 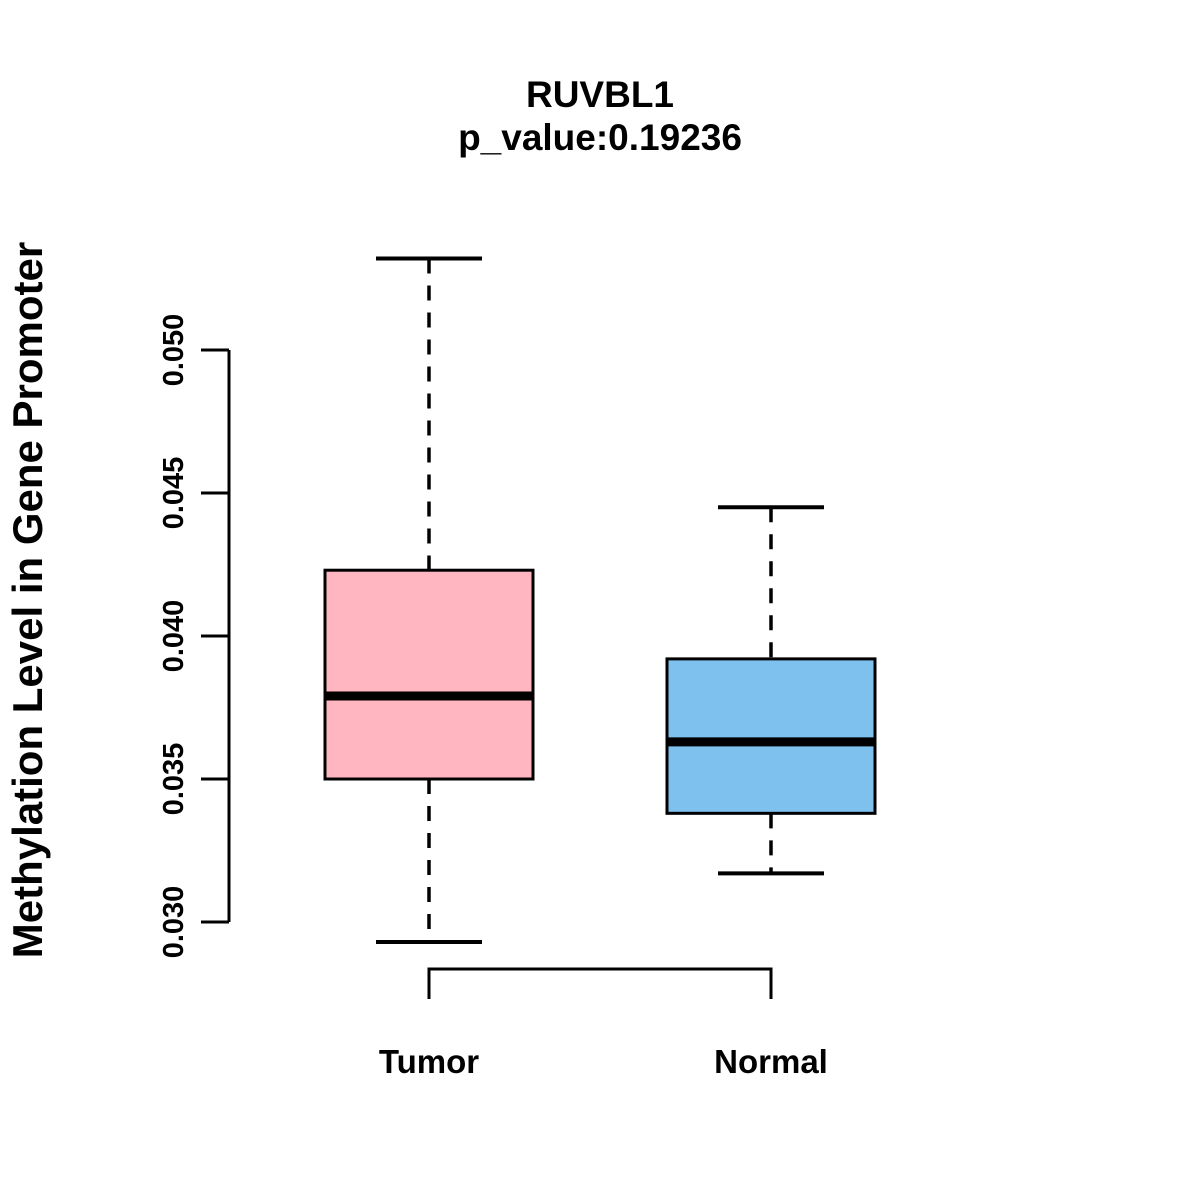 What do you see at coordinates (174, 636) in the screenshot?
I see `y-axis-tick-label: 0.040` at bounding box center [174, 636].